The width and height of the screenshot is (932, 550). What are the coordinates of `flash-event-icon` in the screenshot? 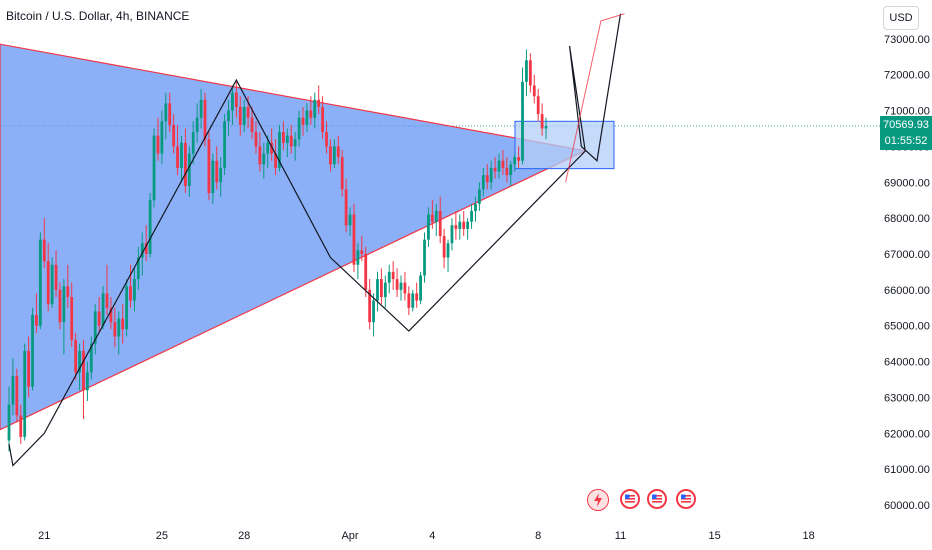 It's located at (598, 500).